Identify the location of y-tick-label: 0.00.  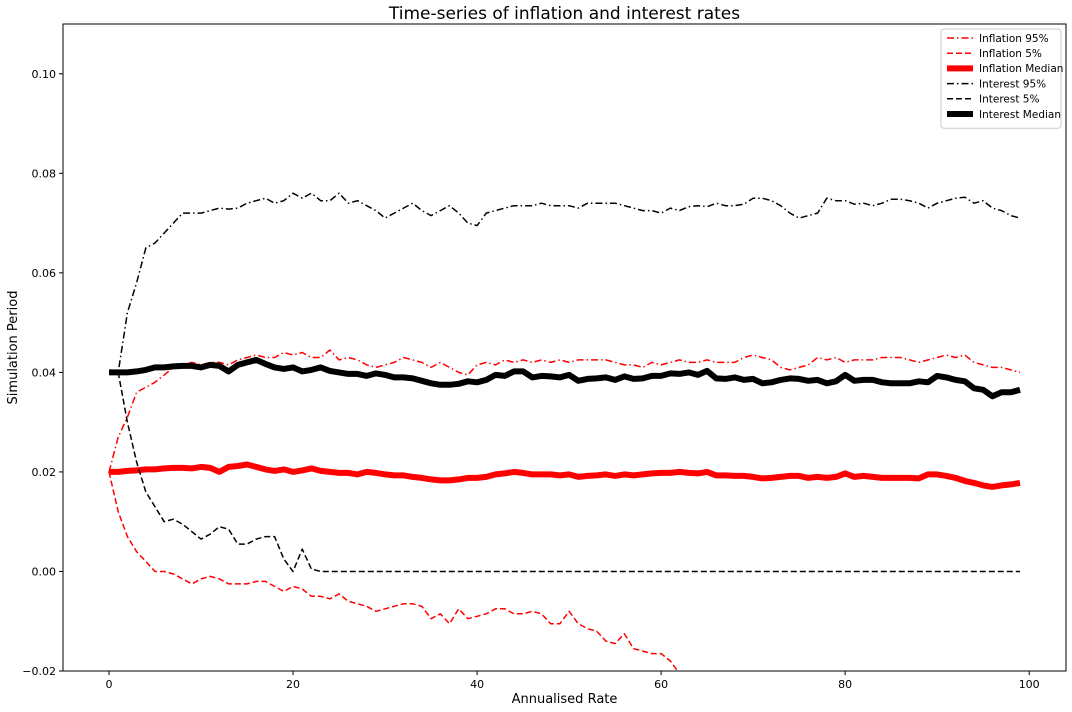
(44, 571).